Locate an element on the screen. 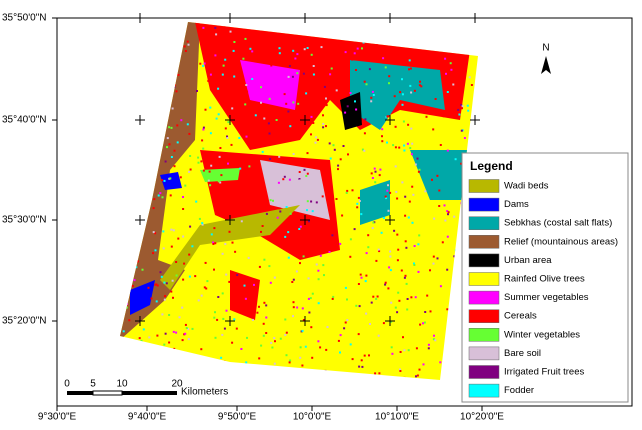 This screenshot has height=430, width=642. north-arrow: N is located at coordinates (546, 58).